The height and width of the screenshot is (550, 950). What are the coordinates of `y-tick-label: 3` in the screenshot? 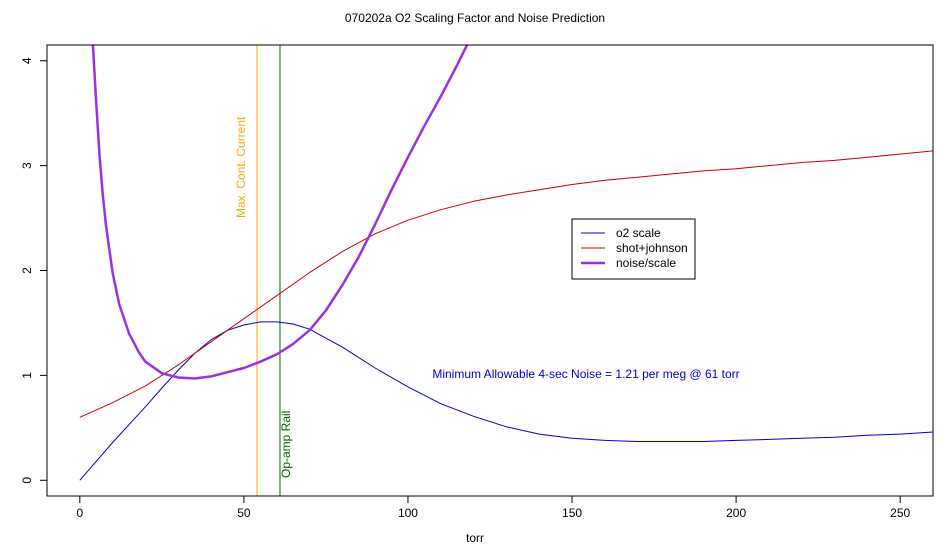 It's located at (27, 165).